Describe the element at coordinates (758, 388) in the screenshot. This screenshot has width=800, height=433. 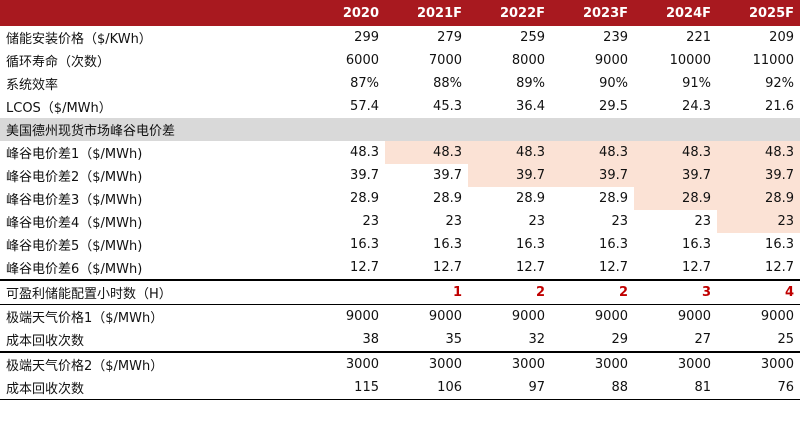
I see `value-cell: 76` at that location.